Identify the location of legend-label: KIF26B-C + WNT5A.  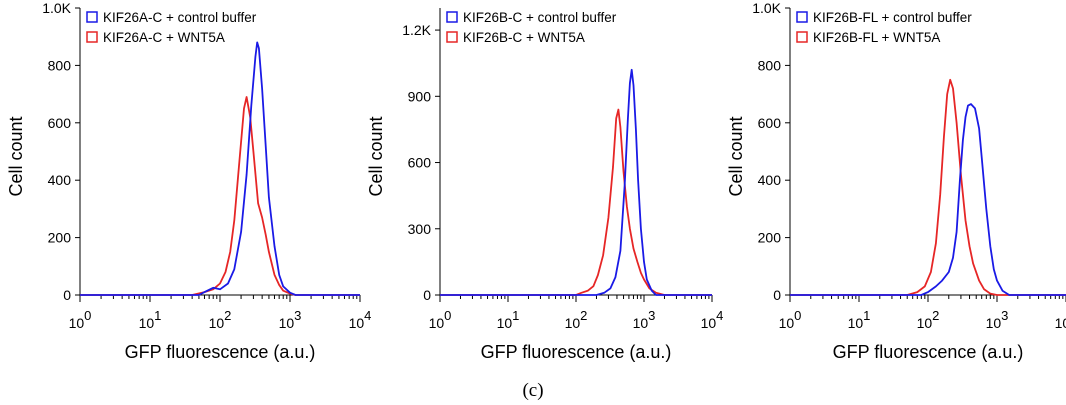
(524, 37).